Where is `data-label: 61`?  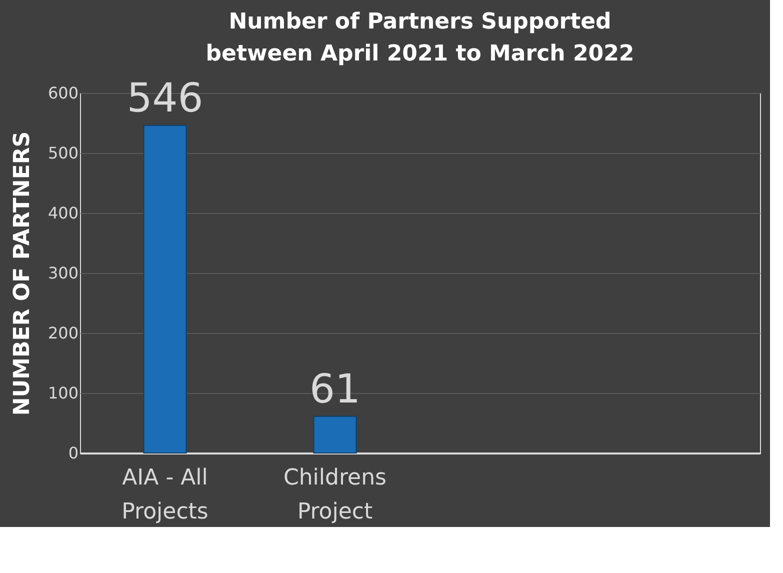
data-label: 61 is located at coordinates (335, 389).